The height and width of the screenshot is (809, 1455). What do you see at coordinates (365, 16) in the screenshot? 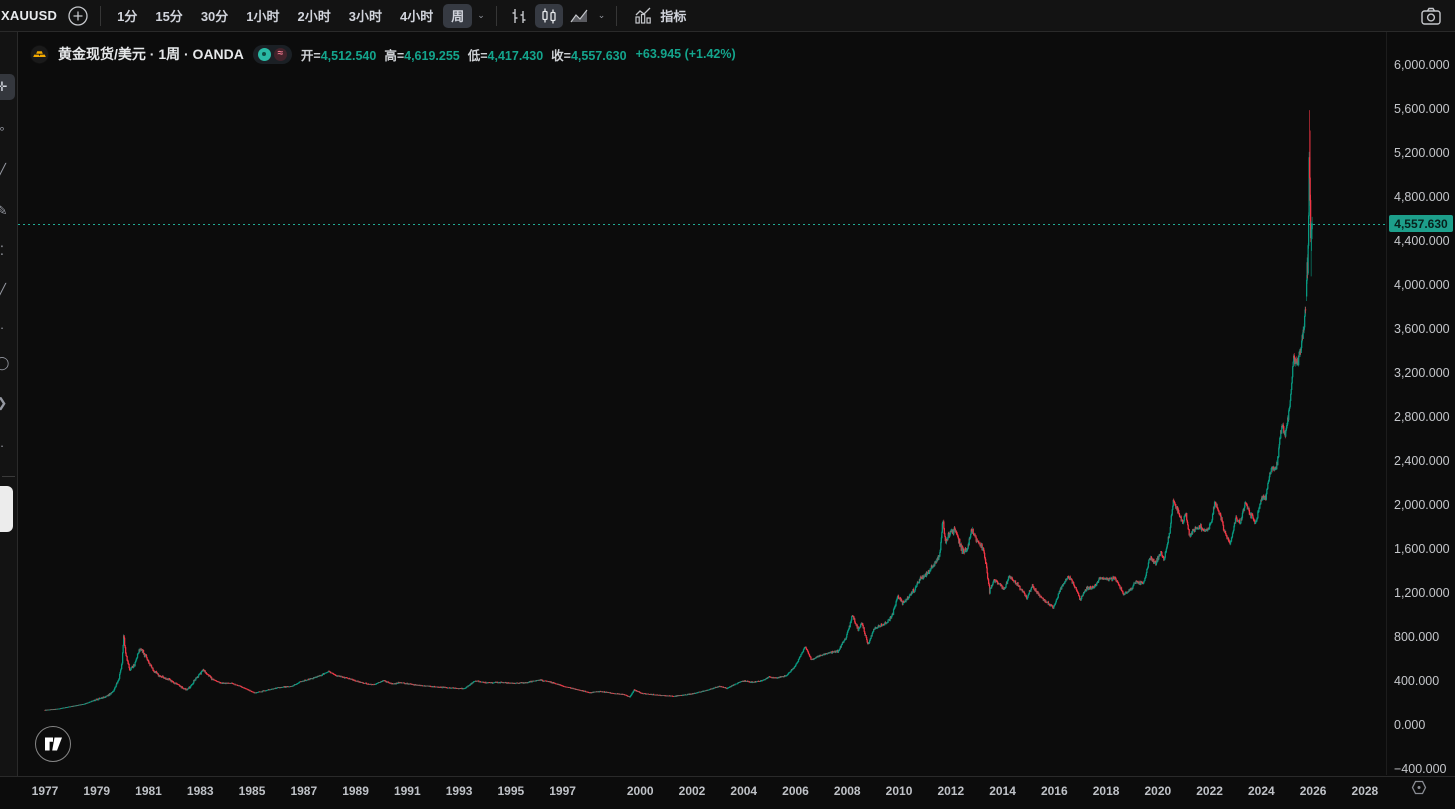
I see `interval-button-3小时: 3小时` at bounding box center [365, 16].